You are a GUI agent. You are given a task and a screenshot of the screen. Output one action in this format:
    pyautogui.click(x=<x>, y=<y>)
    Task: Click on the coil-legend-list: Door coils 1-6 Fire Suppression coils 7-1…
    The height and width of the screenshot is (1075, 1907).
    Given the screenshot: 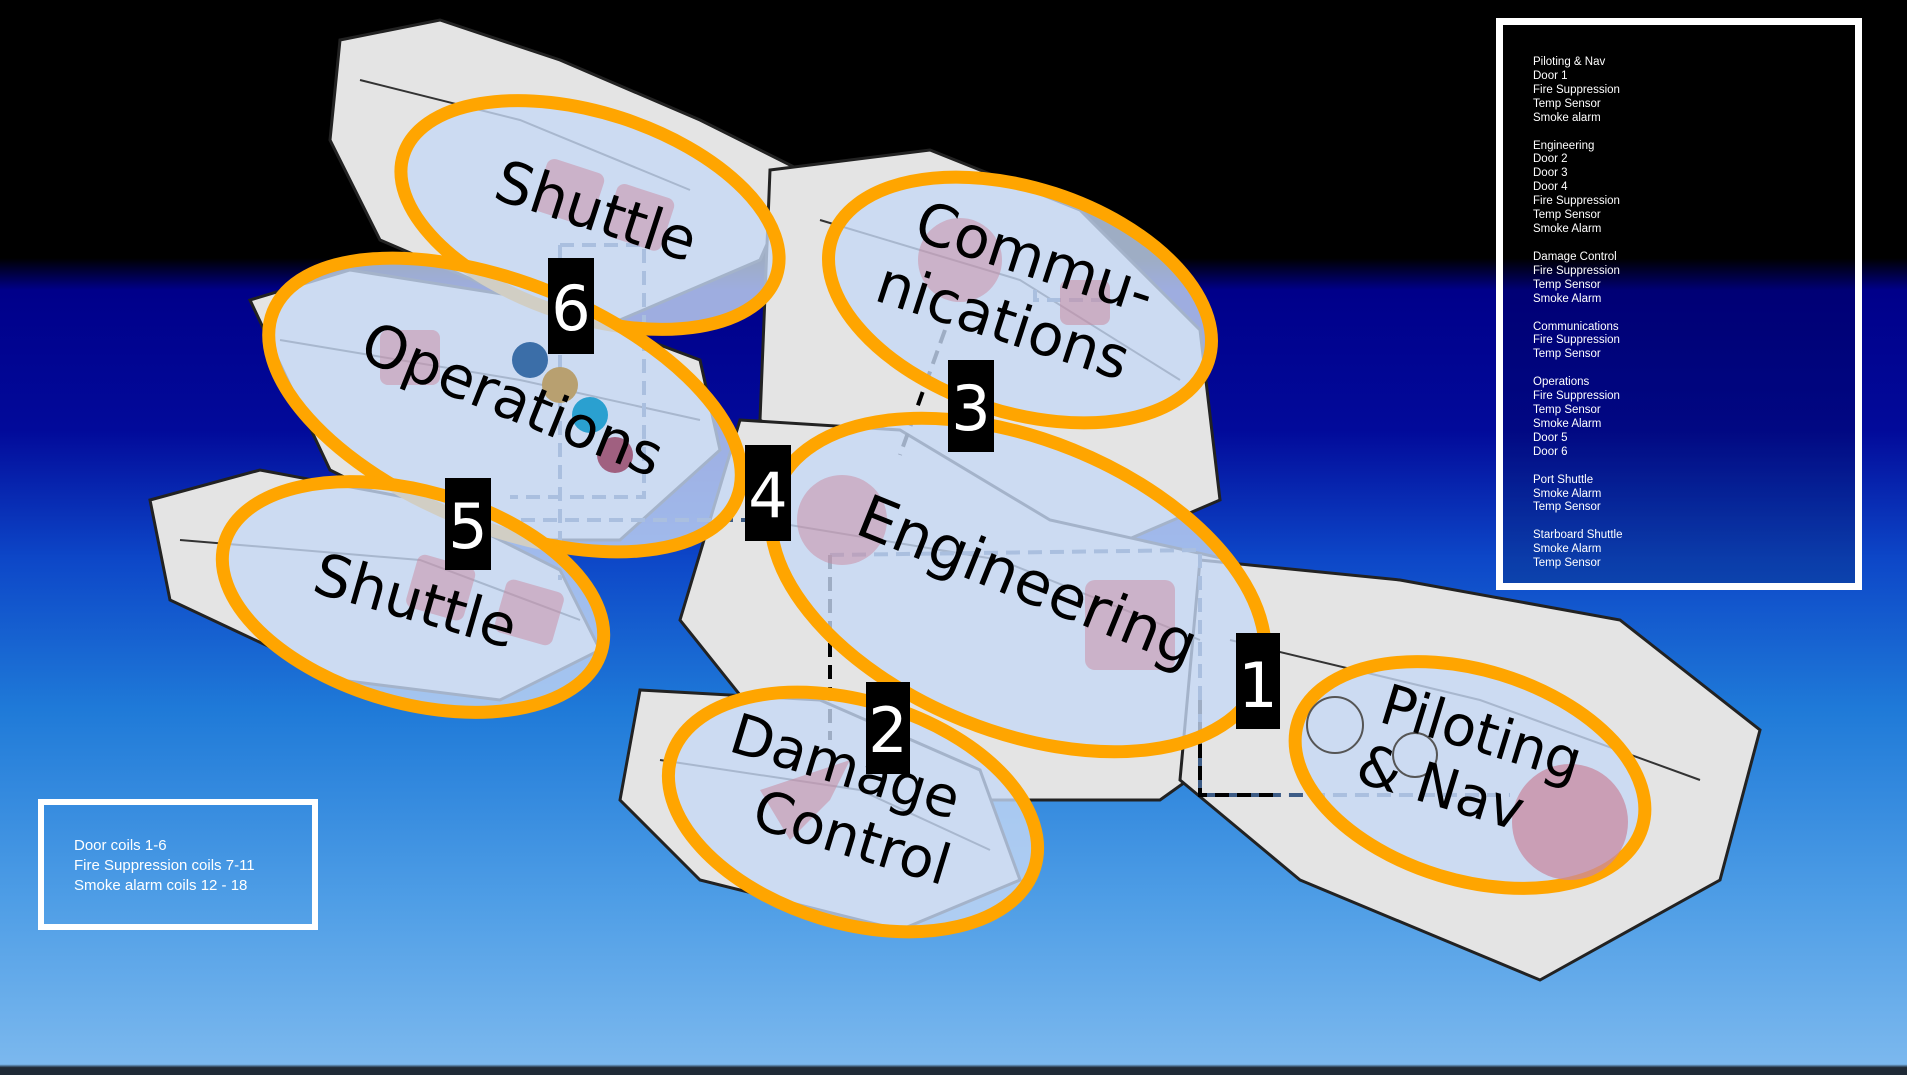 What is the action you would take?
    pyautogui.click(x=178, y=850)
    